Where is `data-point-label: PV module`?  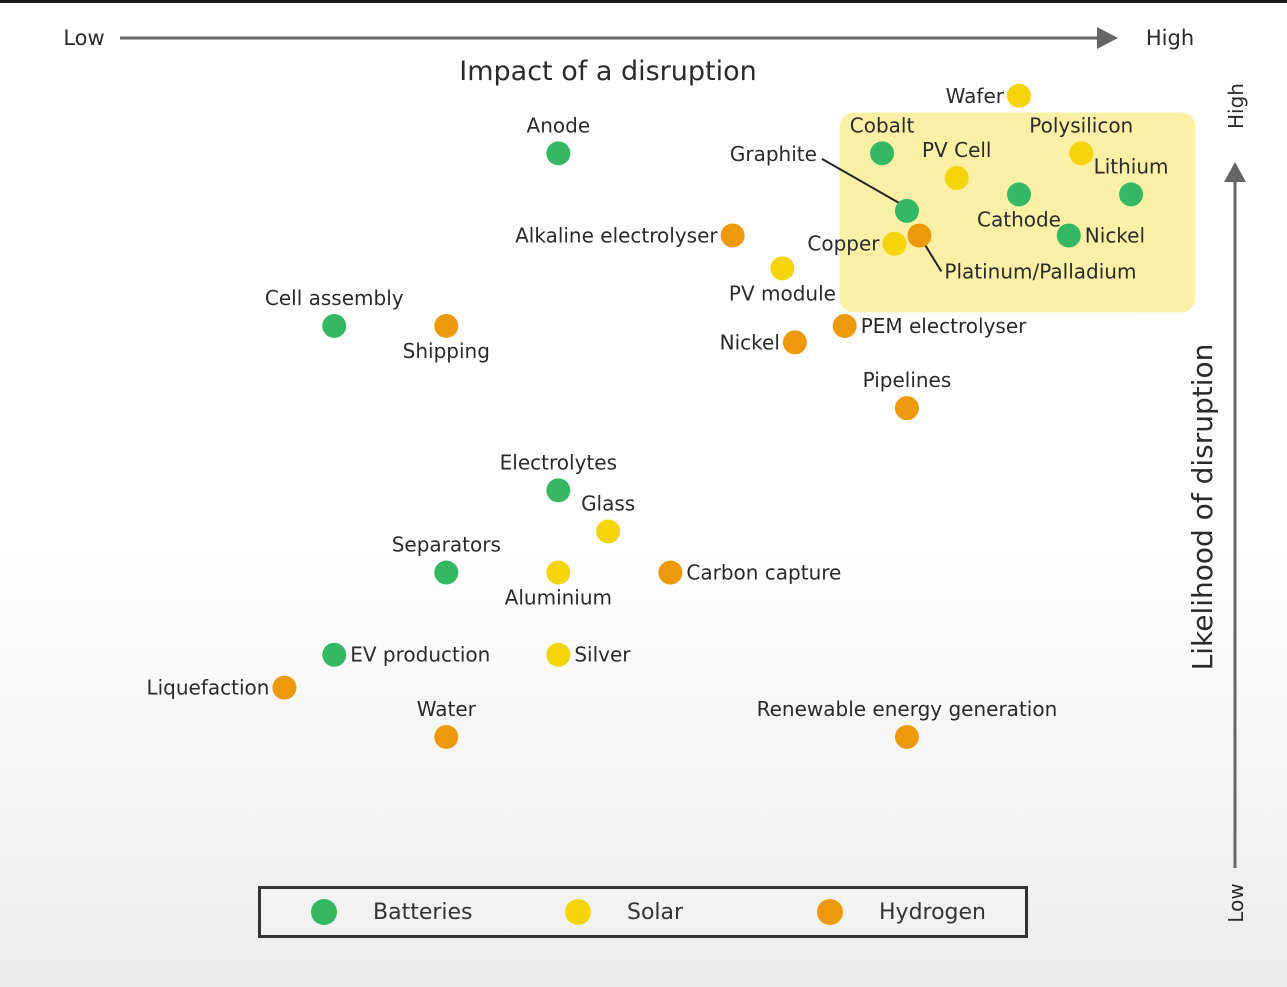 data-point-label: PV module is located at coordinates (782, 293).